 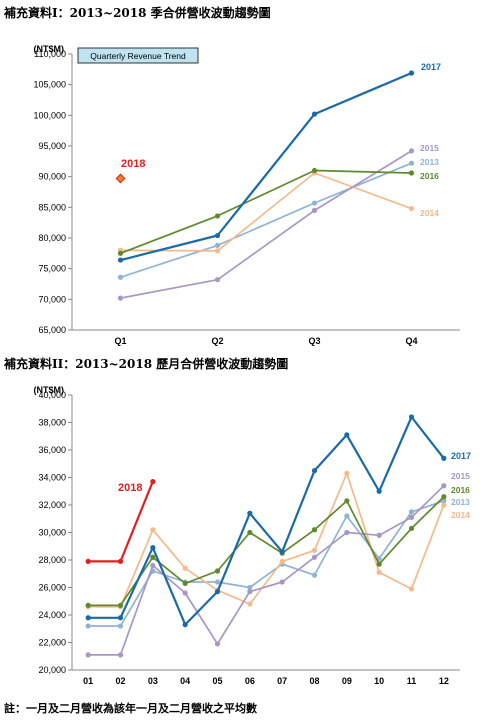 What do you see at coordinates (250, 681) in the screenshot?
I see `x-tick-label: 06` at bounding box center [250, 681].